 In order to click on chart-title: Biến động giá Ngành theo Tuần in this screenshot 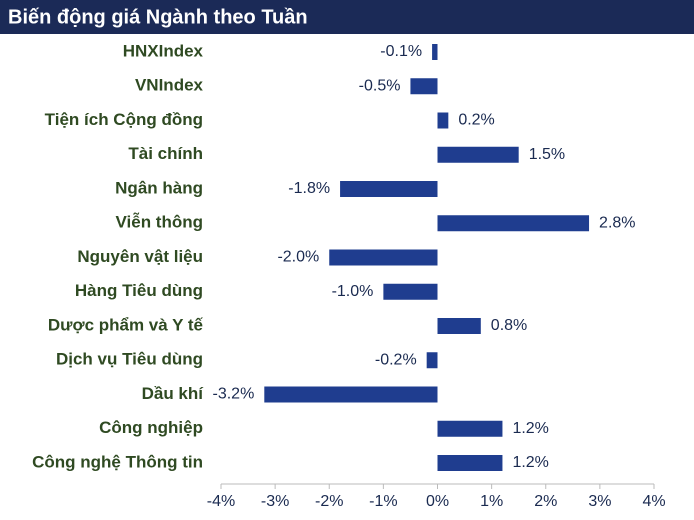, I will do `click(158, 17)`.